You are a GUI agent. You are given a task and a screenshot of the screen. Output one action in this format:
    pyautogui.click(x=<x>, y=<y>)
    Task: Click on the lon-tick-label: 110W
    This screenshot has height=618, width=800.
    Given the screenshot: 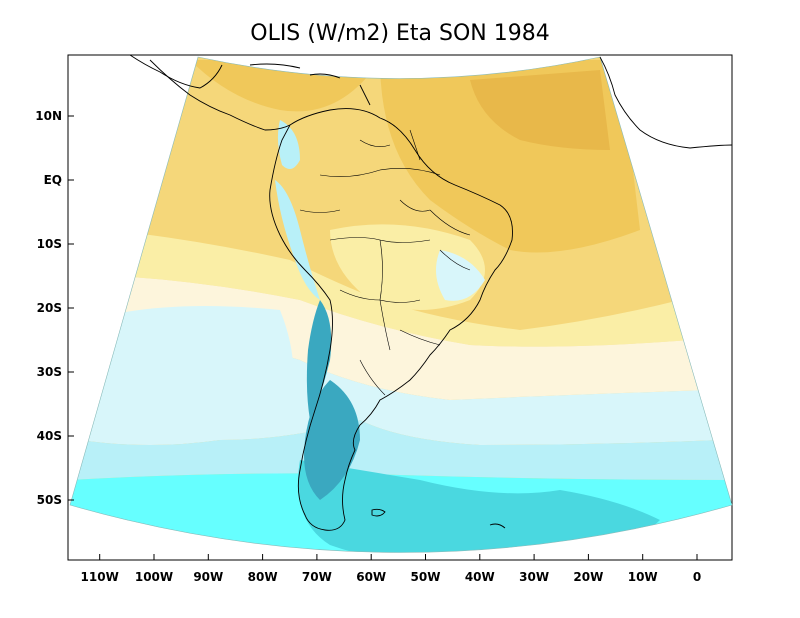 What is the action you would take?
    pyautogui.click(x=100, y=577)
    